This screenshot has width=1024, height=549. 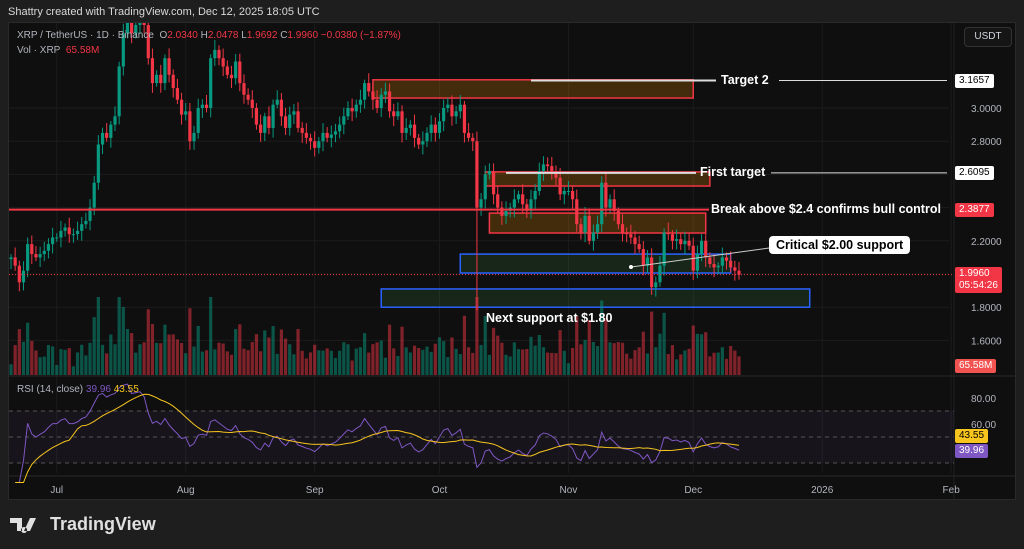 What do you see at coordinates (85, 35) in the screenshot?
I see `symbol-name: XRP / TetherUS · 1D · Binance` at bounding box center [85, 35].